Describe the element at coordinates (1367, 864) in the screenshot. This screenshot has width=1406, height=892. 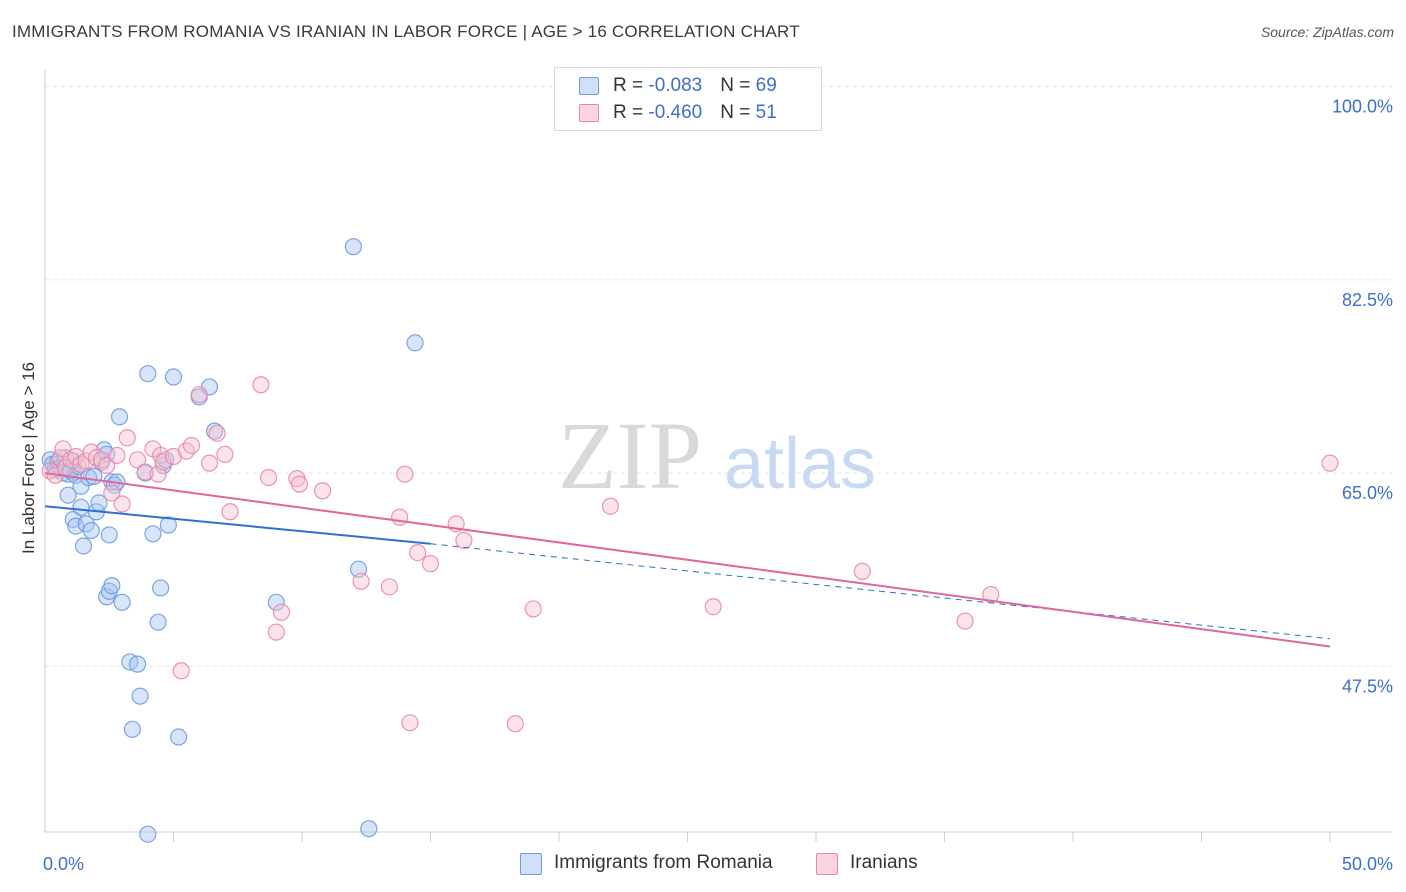
I see `x-tick-label: 50.0%` at that location.